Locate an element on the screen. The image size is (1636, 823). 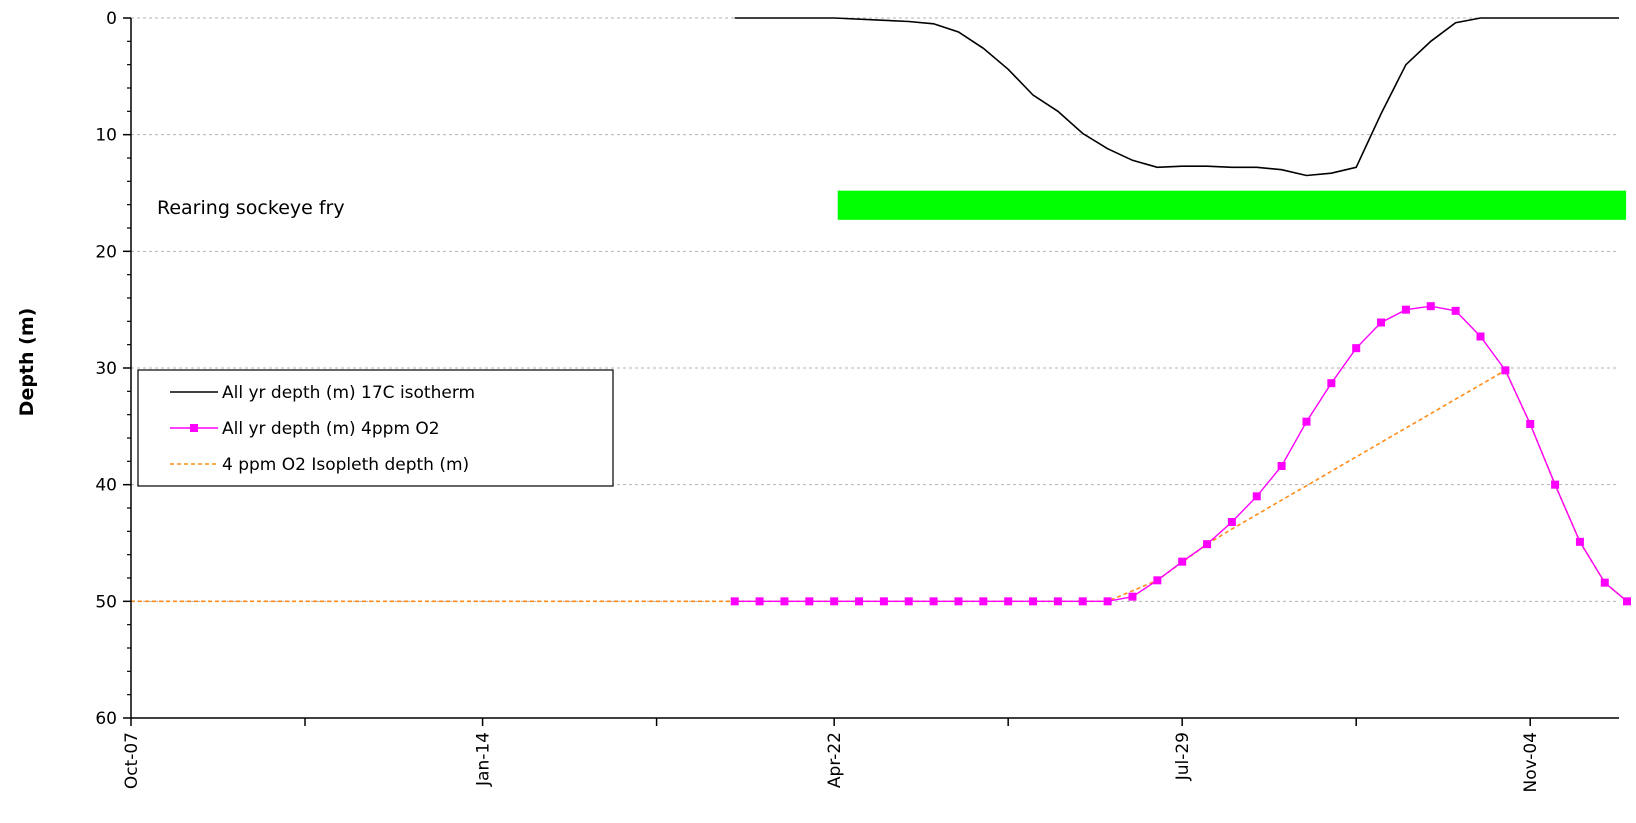
y-axis-title: Depth (m) is located at coordinates (27, 362).